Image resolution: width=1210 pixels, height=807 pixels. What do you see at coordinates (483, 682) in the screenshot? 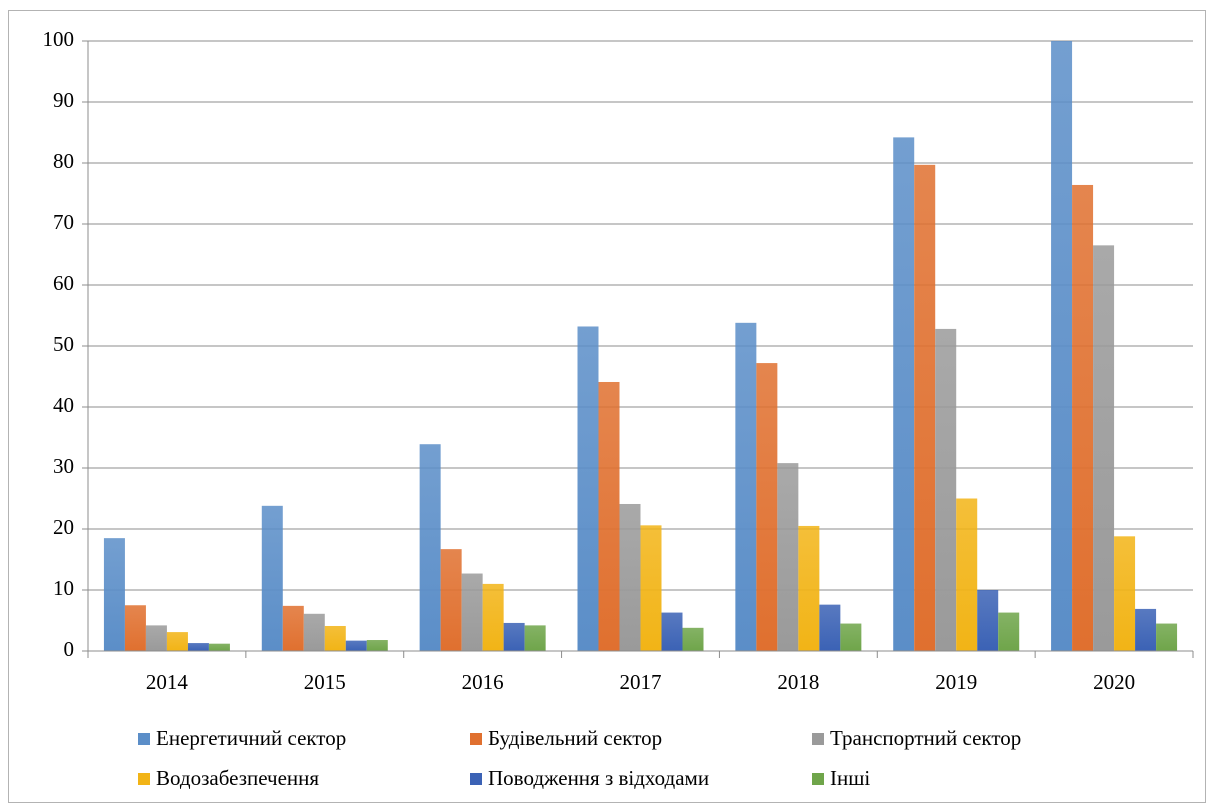
I see `x-tick-label-2016: 2016` at bounding box center [483, 682].